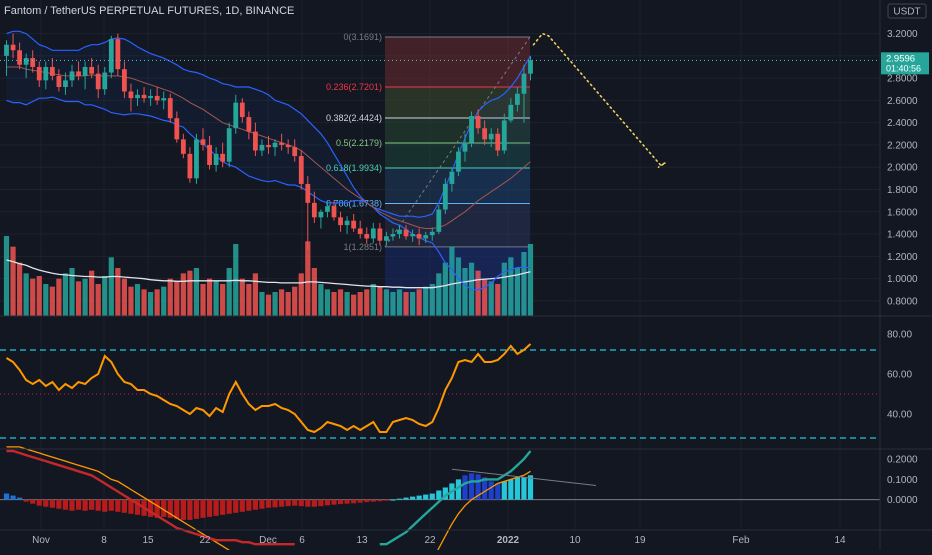 The height and width of the screenshot is (555, 932). What do you see at coordinates (907, 11) in the screenshot?
I see `currency-selector: USDT` at bounding box center [907, 11].